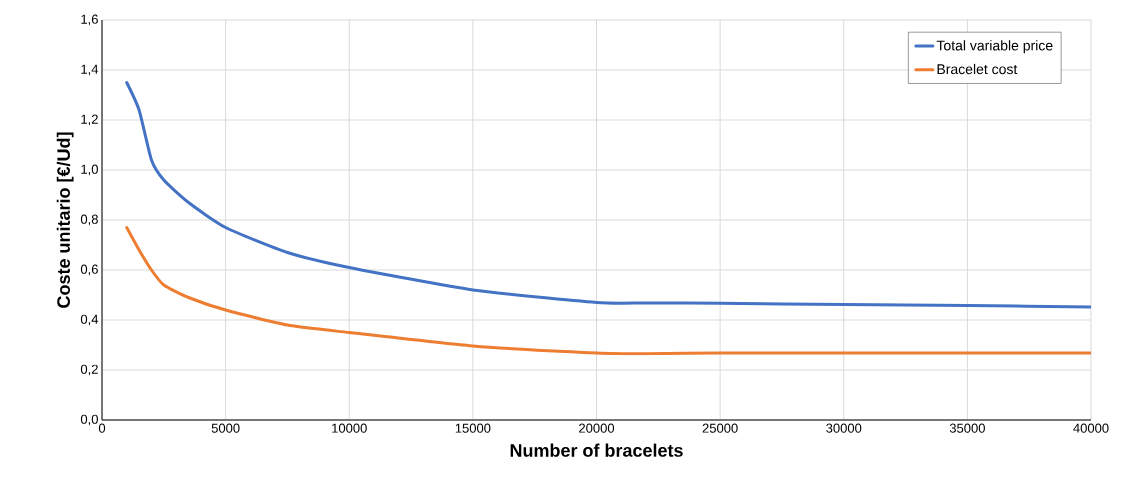 This screenshot has width=1123, height=493. Describe the element at coordinates (596, 450) in the screenshot. I see `x-axis-title: Number of bracelets` at that location.